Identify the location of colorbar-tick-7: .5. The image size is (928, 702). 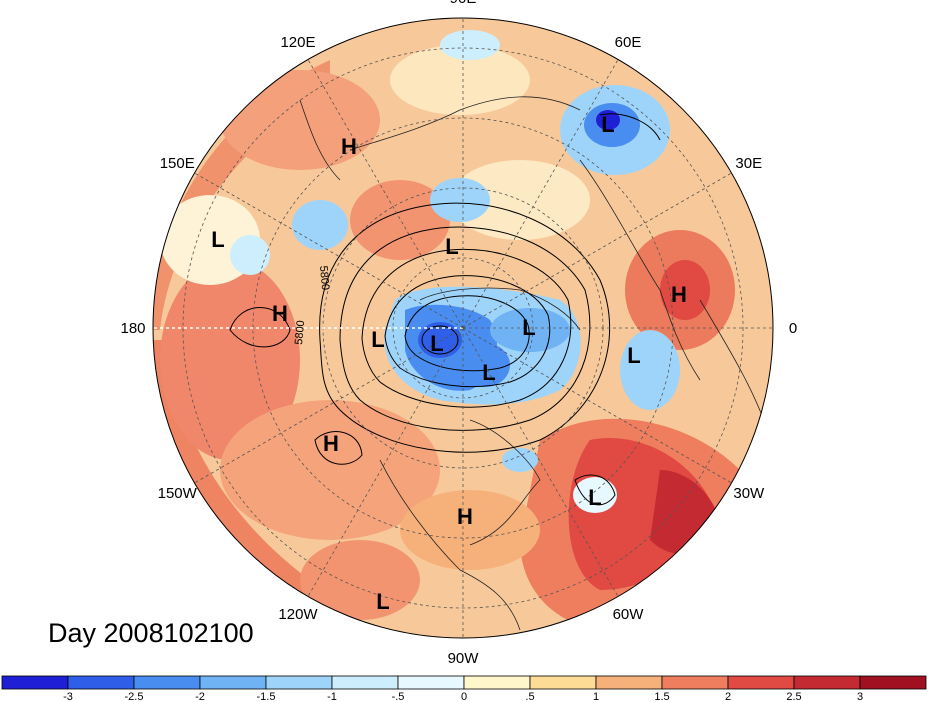
(529, 696).